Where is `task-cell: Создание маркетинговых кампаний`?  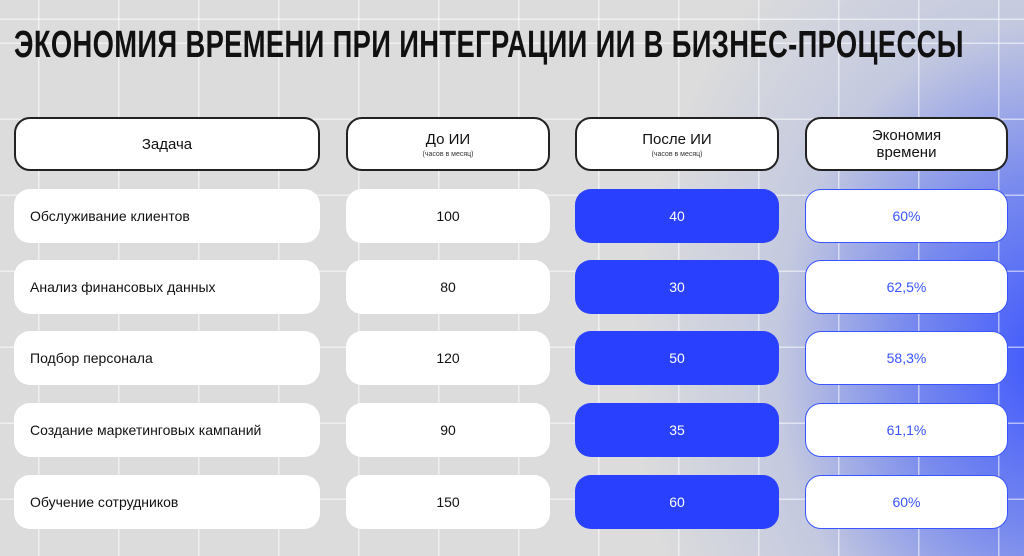 task-cell: Создание маркетинговых кампаний is located at coordinates (167, 430).